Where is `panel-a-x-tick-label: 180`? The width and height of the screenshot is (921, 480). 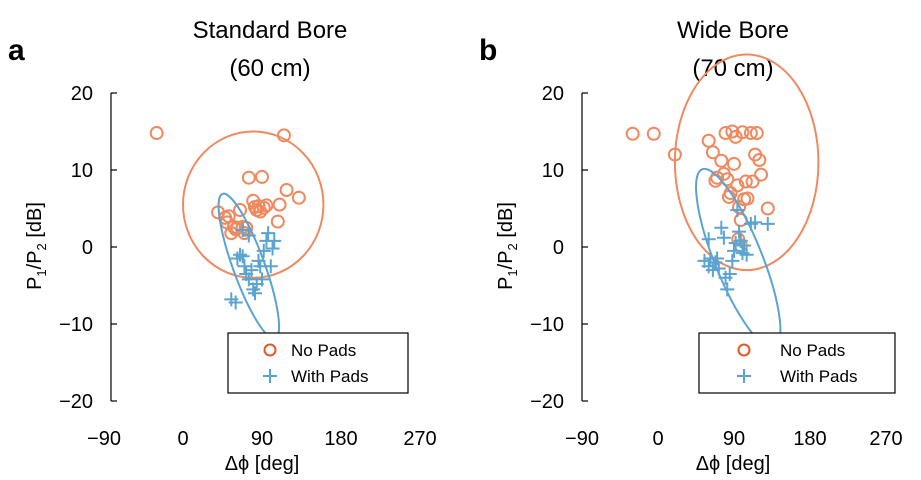
panel-a-x-tick-label: 180 is located at coordinates (340, 439).